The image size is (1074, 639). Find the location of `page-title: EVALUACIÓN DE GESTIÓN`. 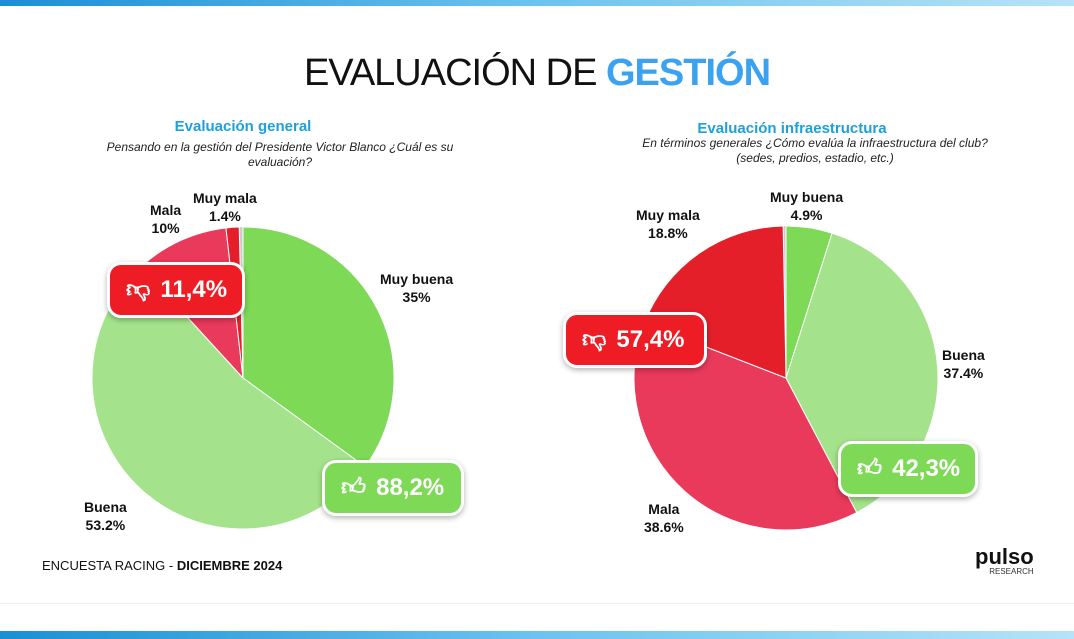

page-title: EVALUACIÓN DE GESTIÓN is located at coordinates (537, 73).